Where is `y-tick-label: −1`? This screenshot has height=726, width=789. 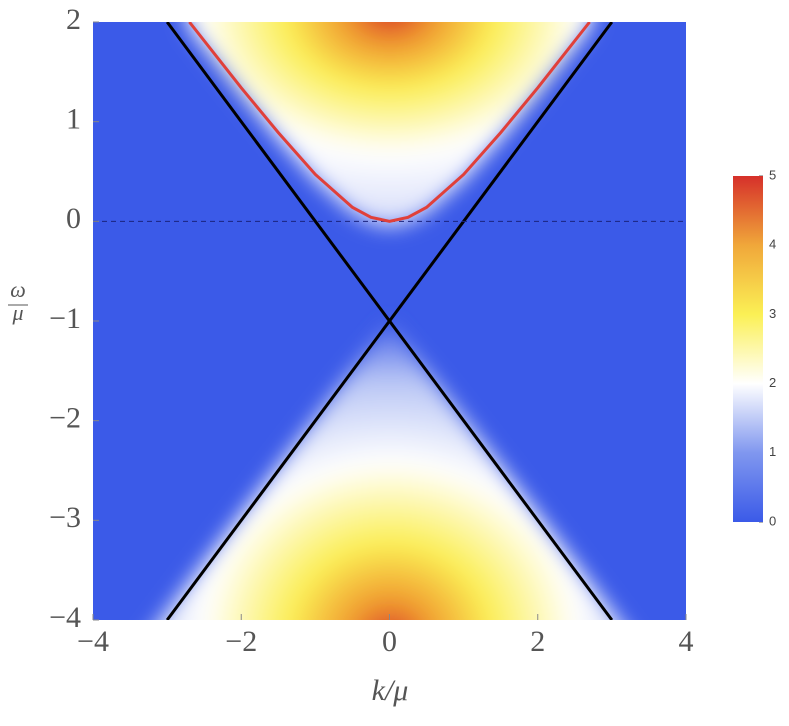
y-tick-label: −1 is located at coordinates (65, 318).